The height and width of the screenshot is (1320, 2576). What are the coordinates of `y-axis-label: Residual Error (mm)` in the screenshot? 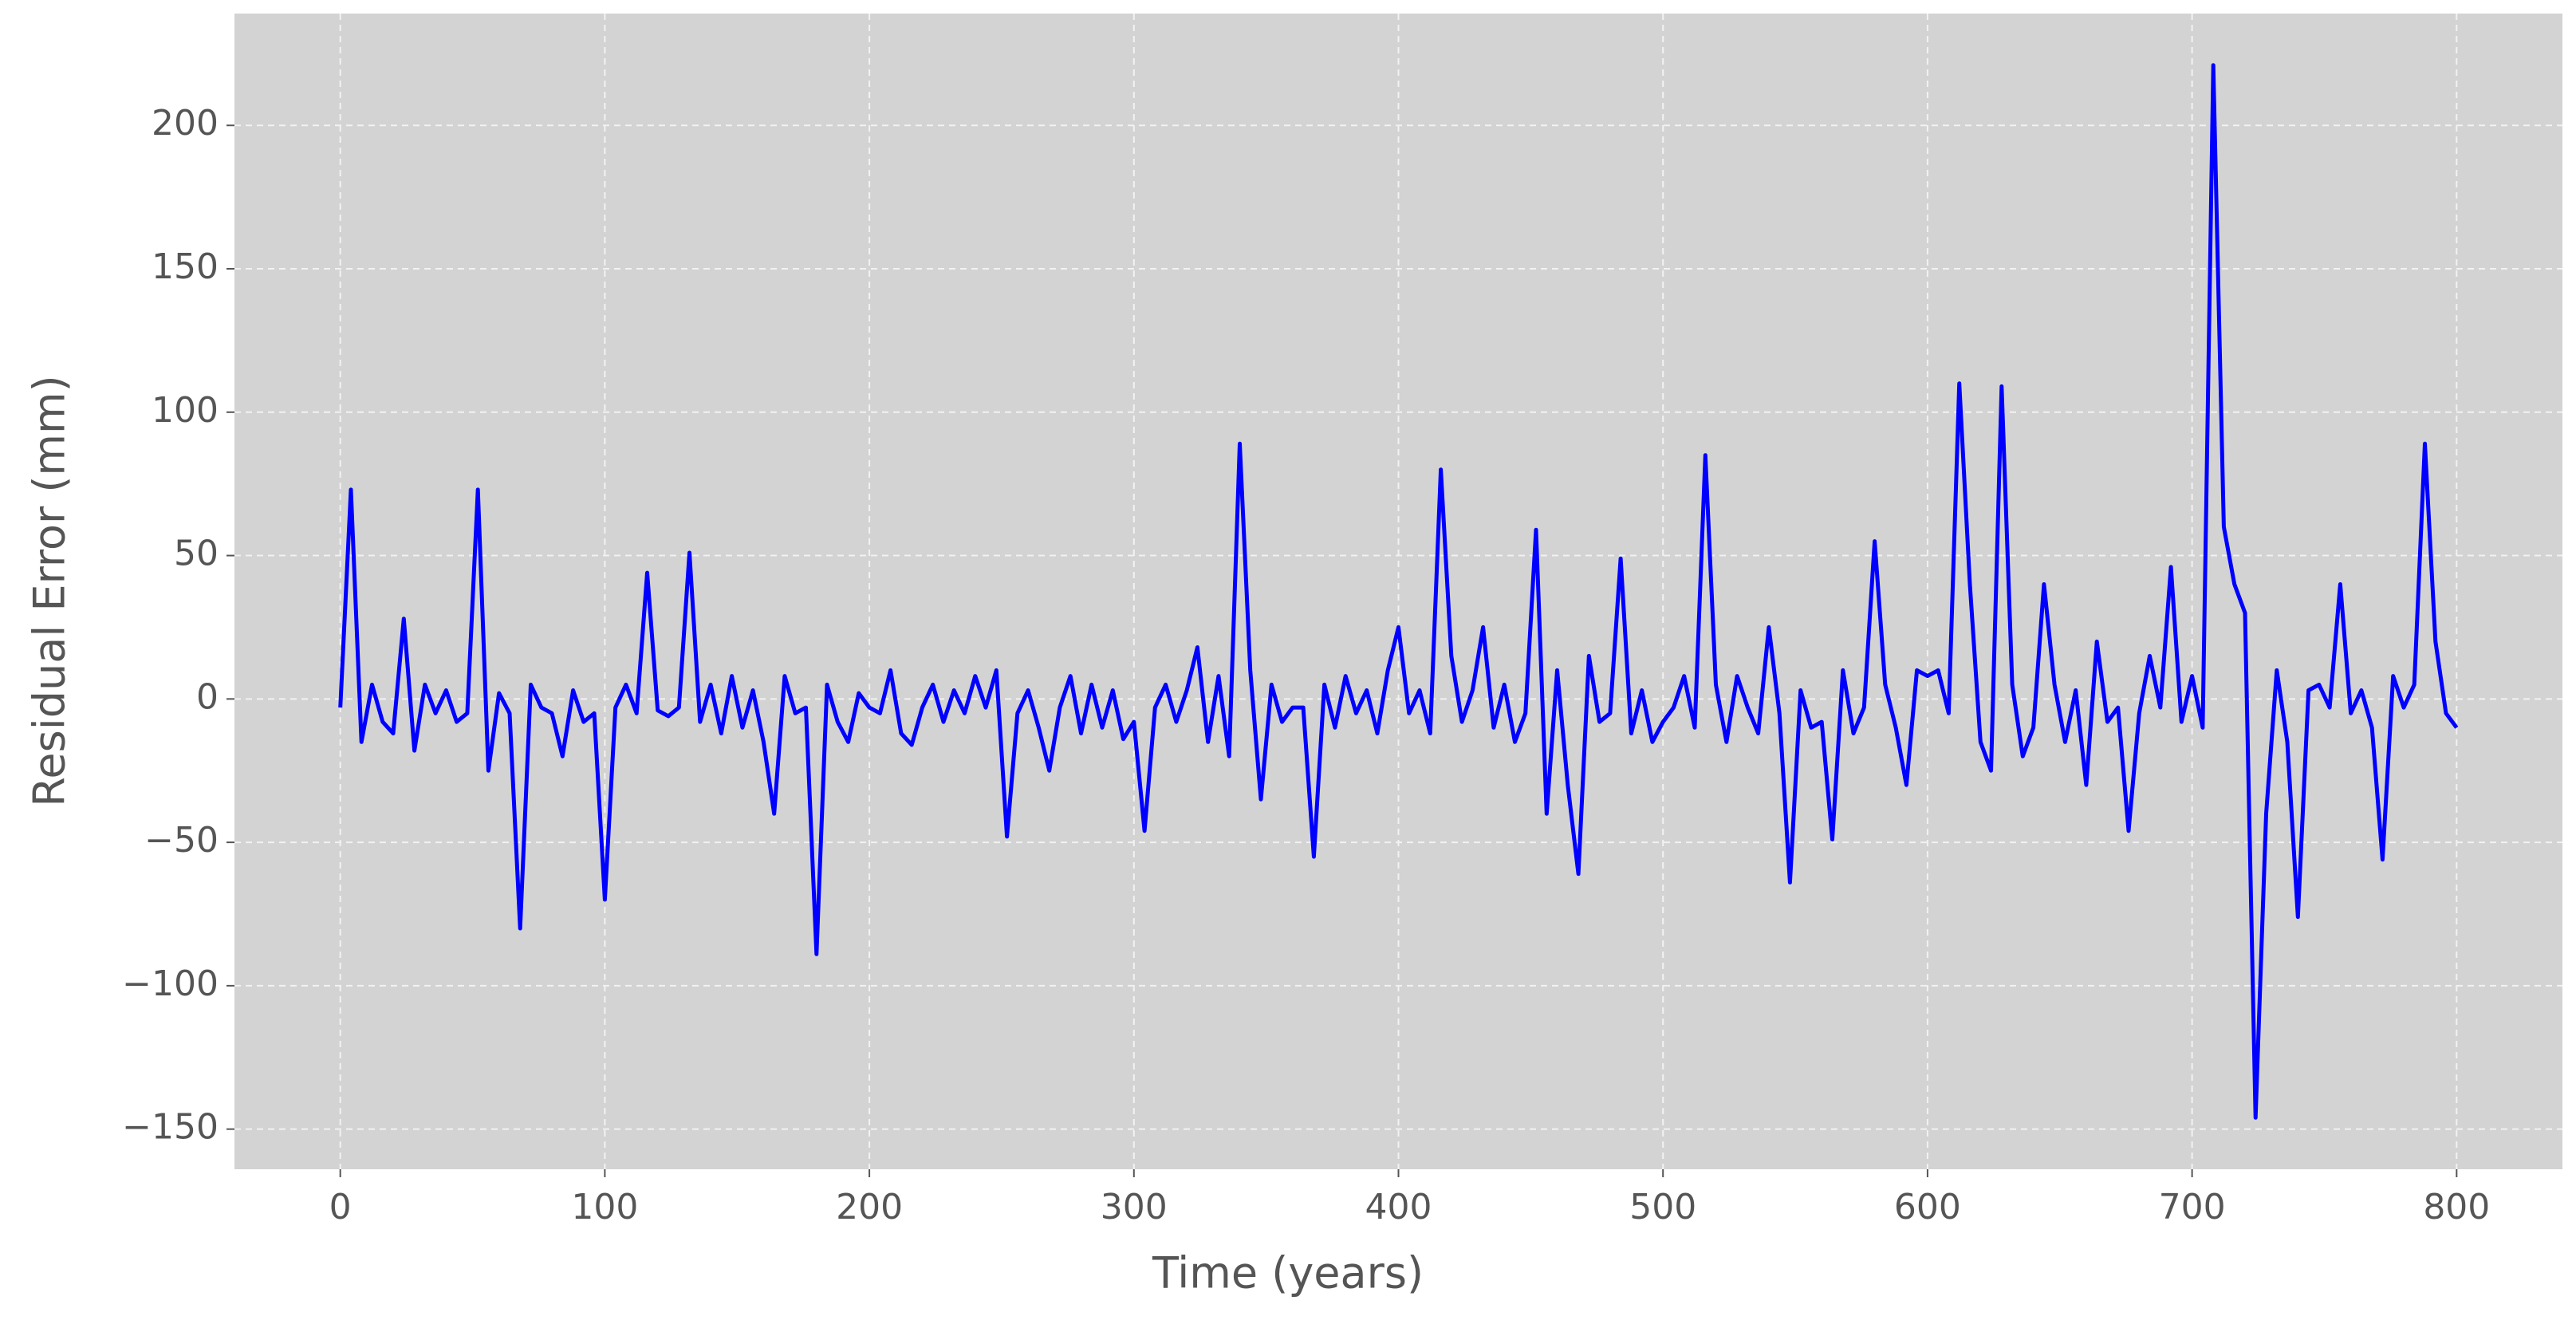 It's located at (50, 591).